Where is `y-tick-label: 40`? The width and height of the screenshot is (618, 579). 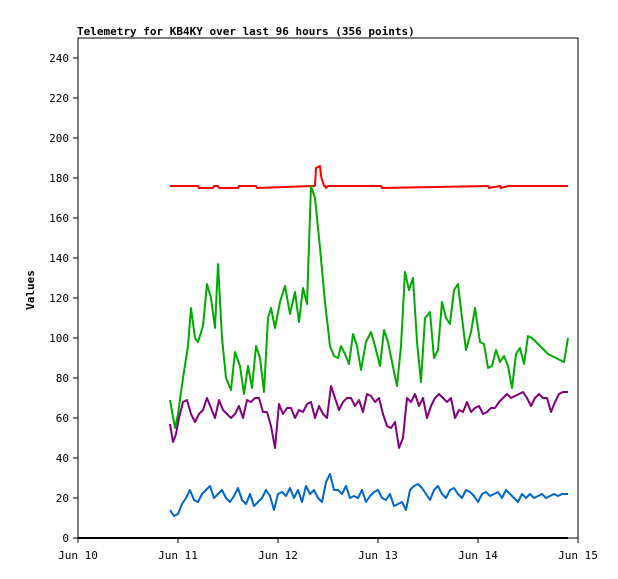 y-tick-label: 40 is located at coordinates (62, 458).